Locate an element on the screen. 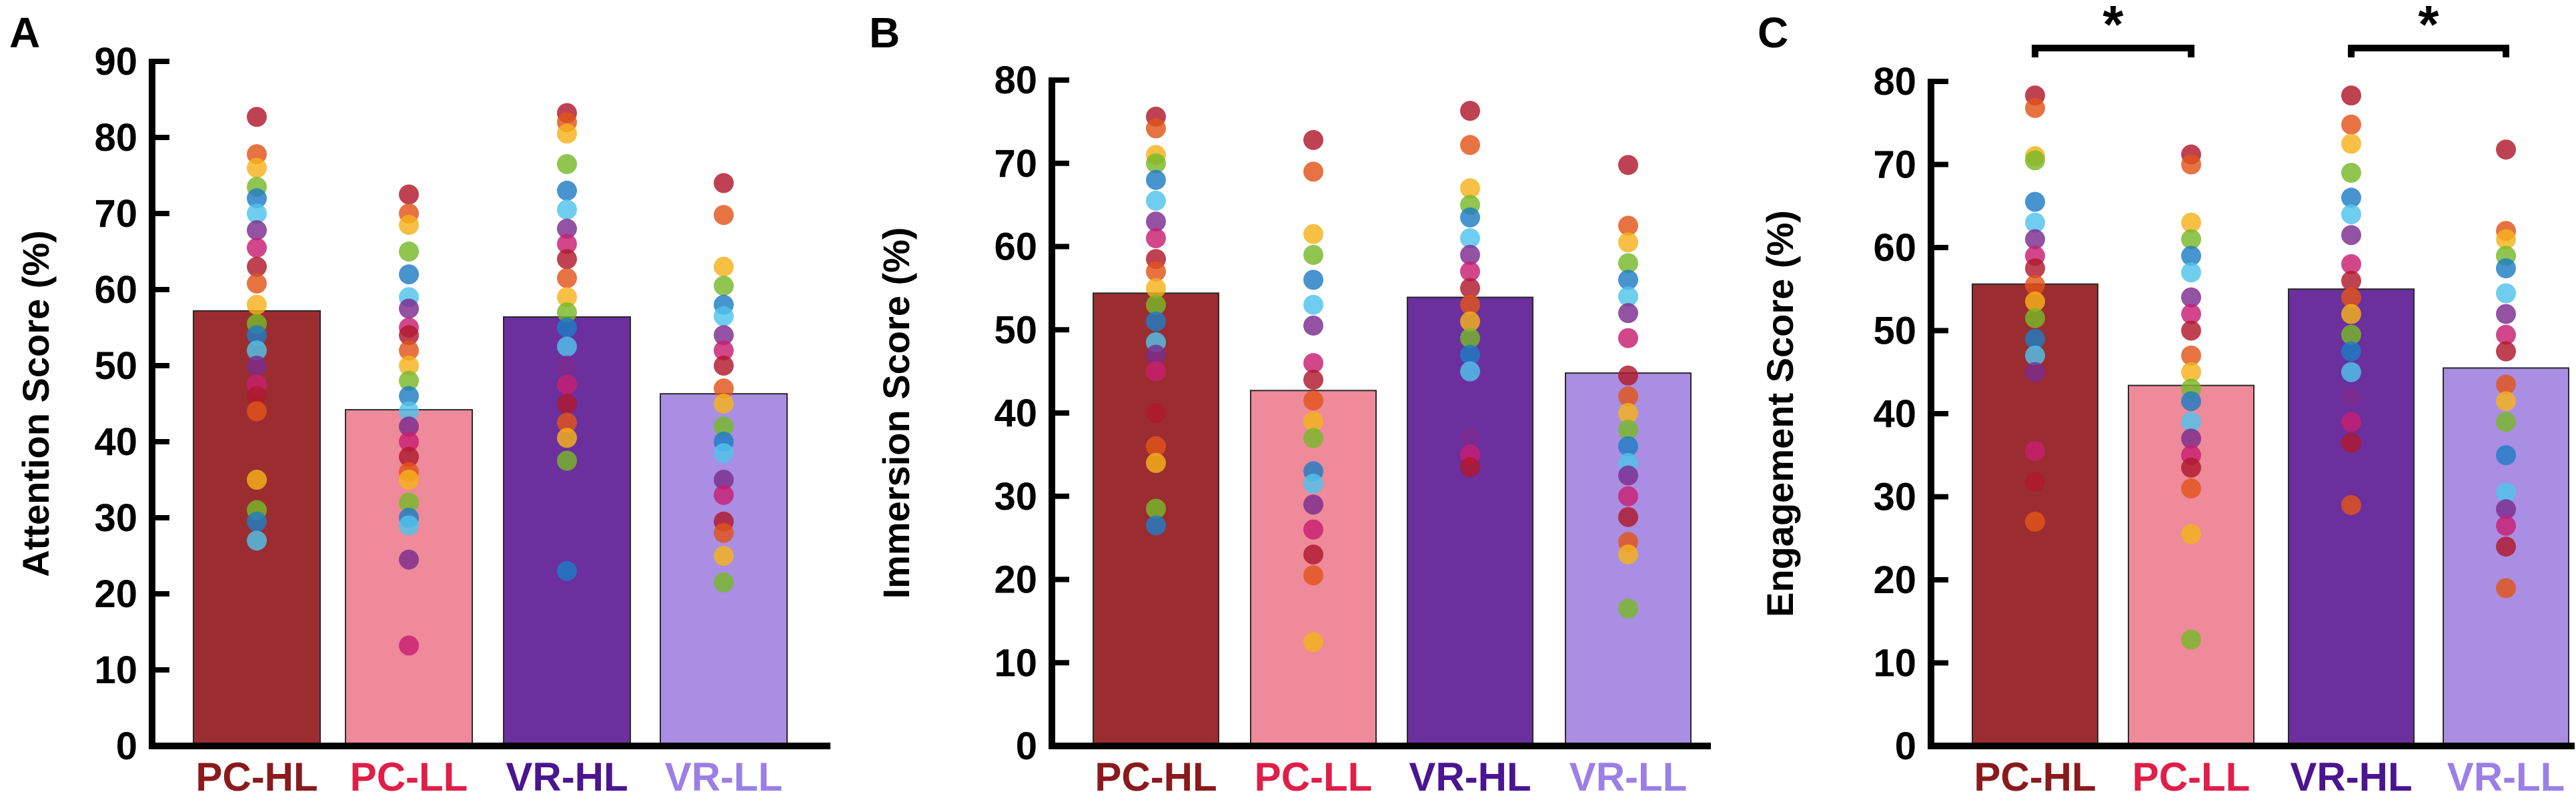 The width and height of the screenshot is (2576, 804). x-tick-label-pc-hl: PC-HL is located at coordinates (2035, 777).